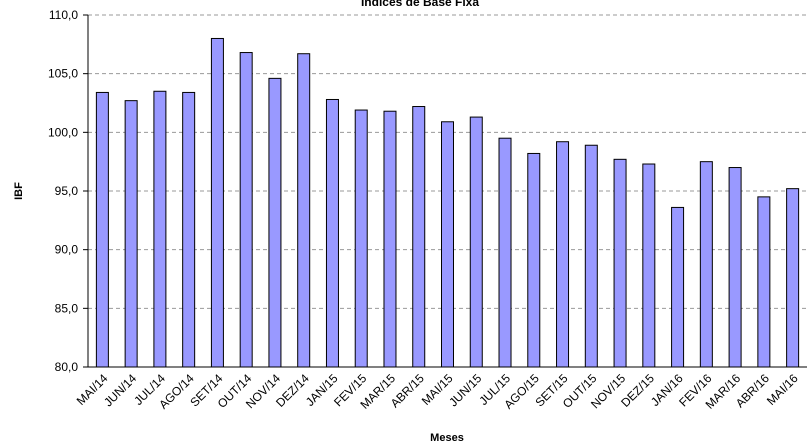  Describe the element at coordinates (447, 438) in the screenshot. I see `x-axis-label: Meses` at that location.